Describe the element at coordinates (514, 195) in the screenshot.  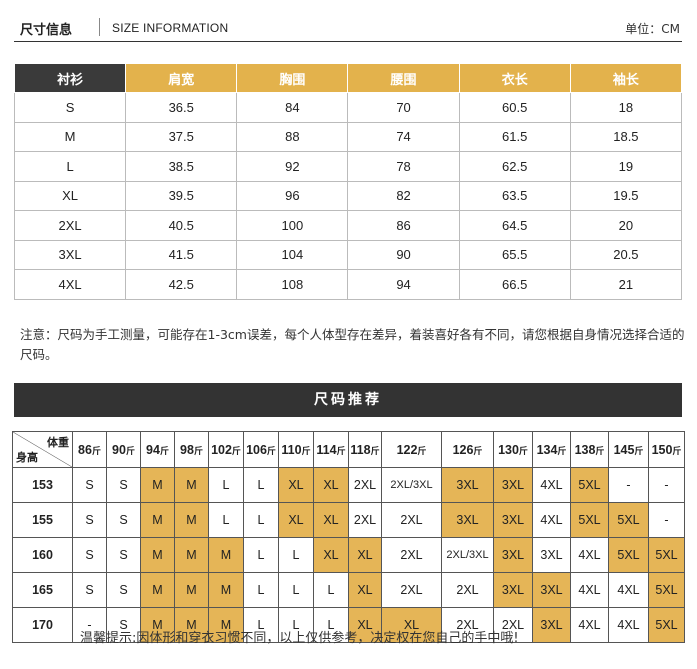
I see `size-table-cell: 63.5` at that location.